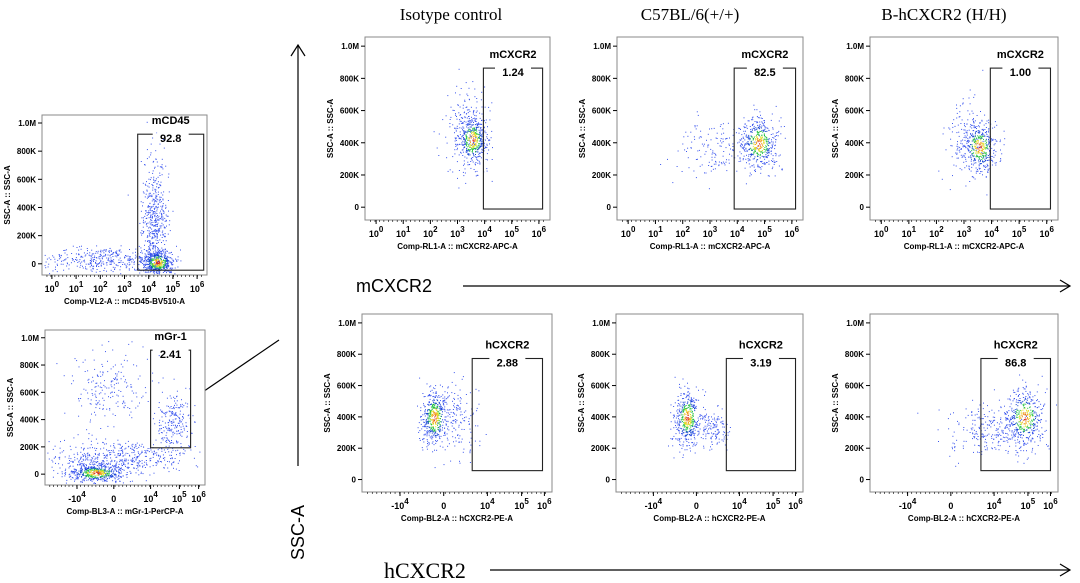  I want to click on x-tick-label: 102, so click(100, 287).